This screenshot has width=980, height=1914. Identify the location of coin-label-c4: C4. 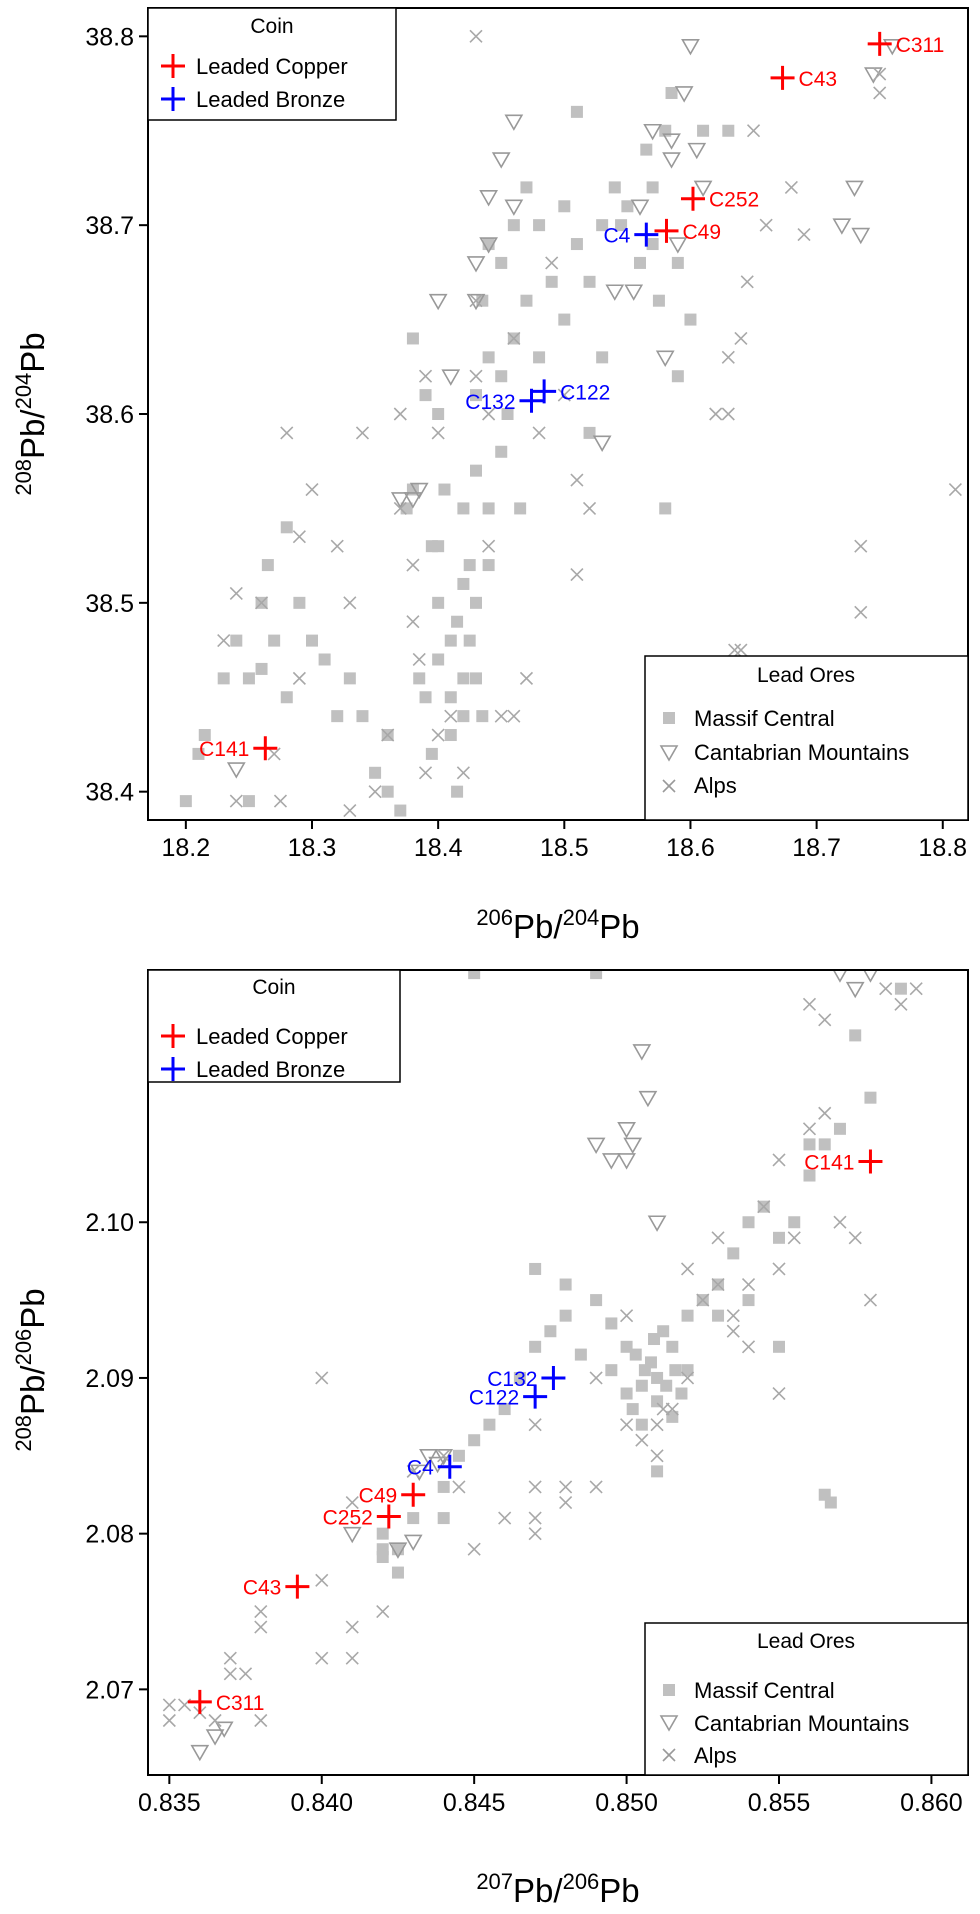
(420, 1468).